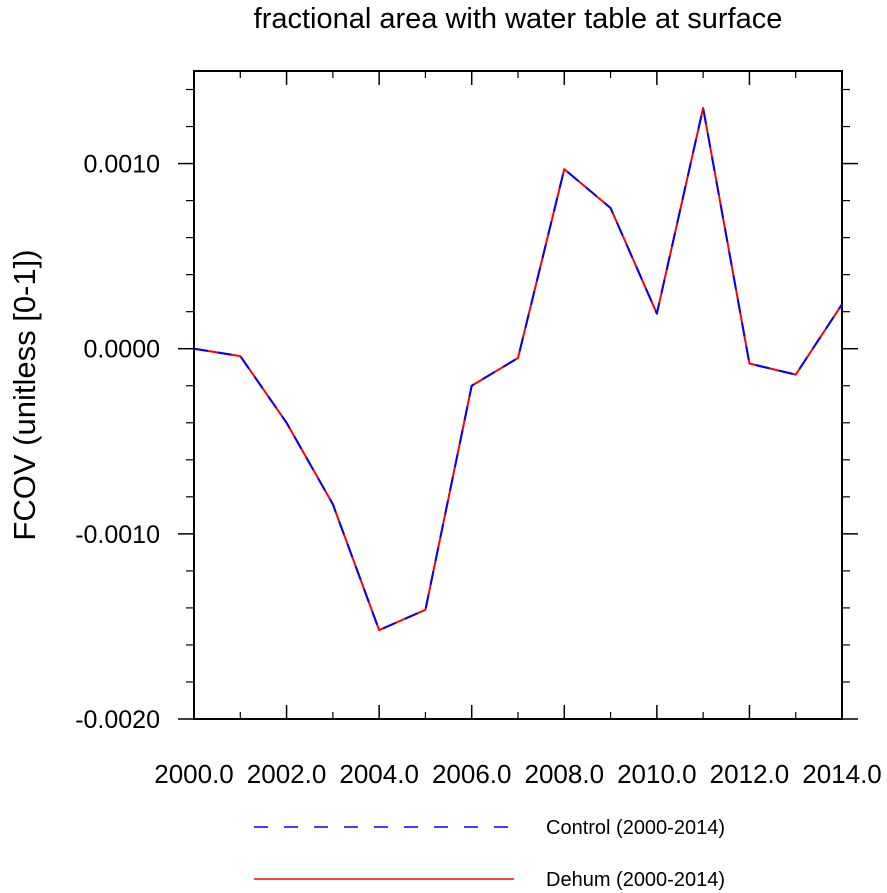  I want to click on x-tick-label: 2006.0, so click(472, 774).